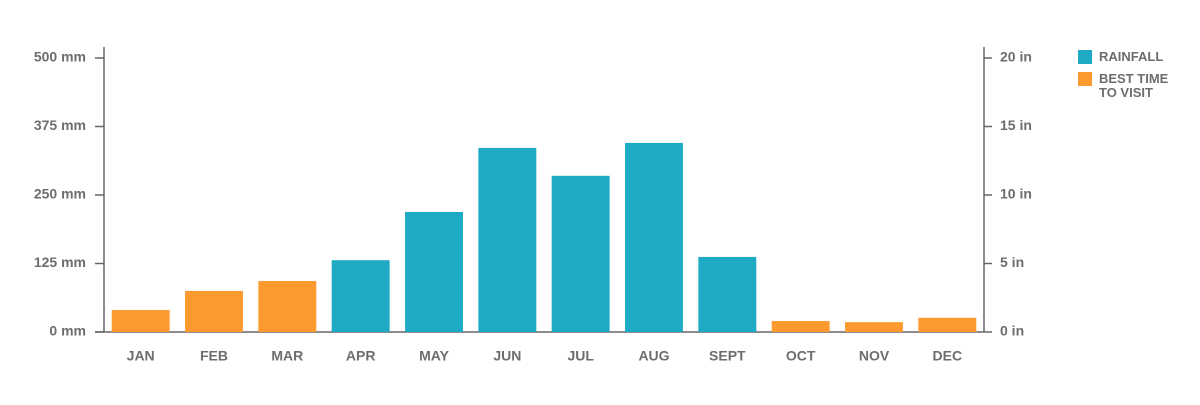  What do you see at coordinates (1016, 194) in the screenshot?
I see `y2-tick-label: 10 in` at bounding box center [1016, 194].